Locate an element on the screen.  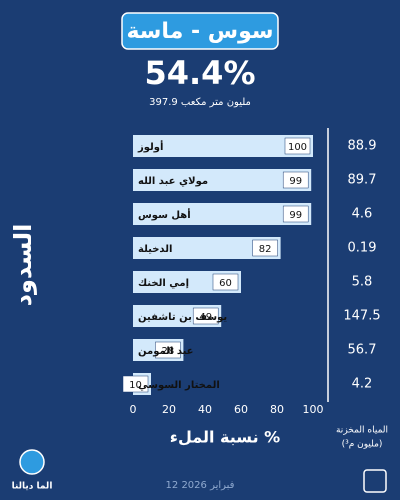
stored-value: 0.19 is located at coordinates (362, 248).